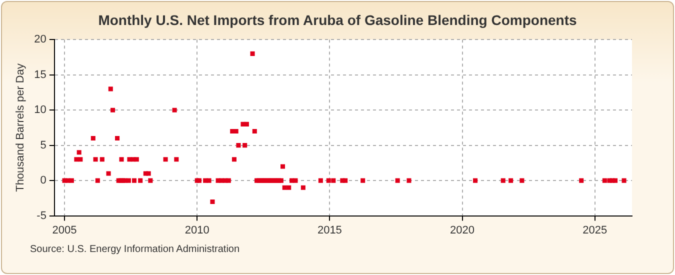 The width and height of the screenshot is (675, 275). I want to click on y-tick-label: 5, so click(43, 145).